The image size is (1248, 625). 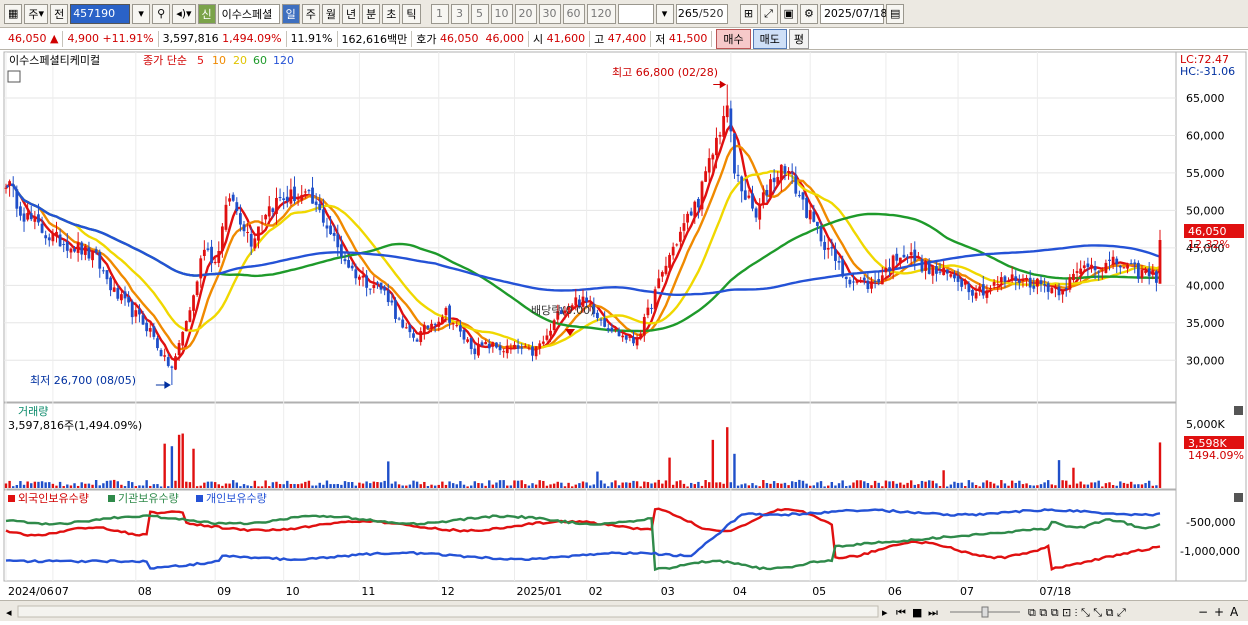 What do you see at coordinates (985, 612) in the screenshot?
I see `zoom-slider-handle` at bounding box center [985, 612].